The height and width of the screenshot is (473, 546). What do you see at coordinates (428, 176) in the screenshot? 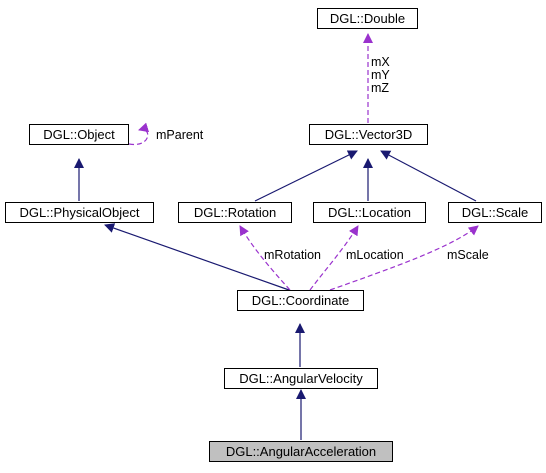
I see `edge-scale-vector3d` at bounding box center [428, 176].